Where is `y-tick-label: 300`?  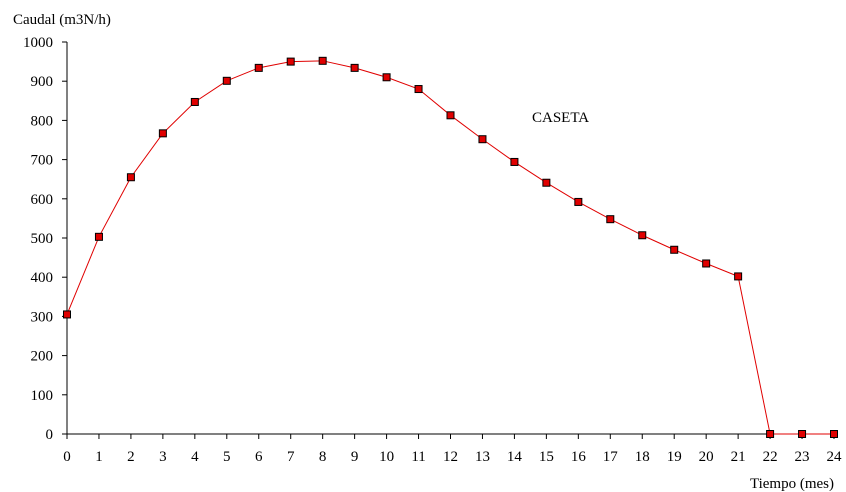
y-tick-label: 300 is located at coordinates (42, 317).